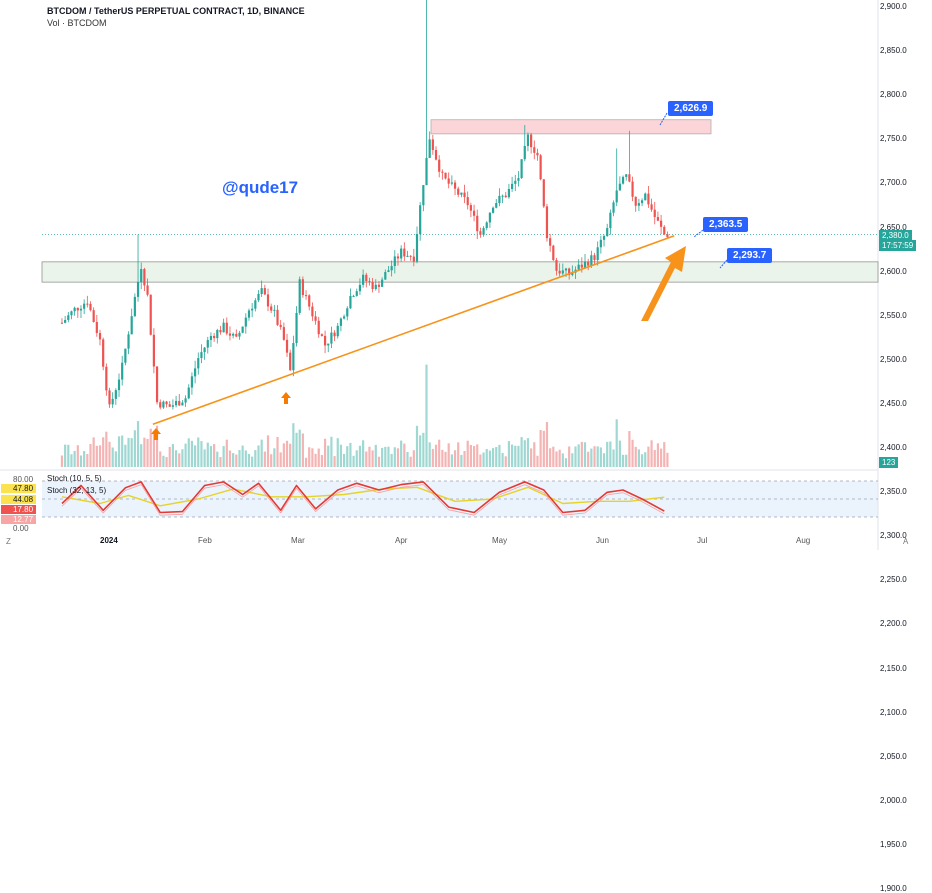 This screenshot has width=932, height=893. Describe the element at coordinates (893, 624) in the screenshot. I see `price-tick: 2,200.0` at that location.